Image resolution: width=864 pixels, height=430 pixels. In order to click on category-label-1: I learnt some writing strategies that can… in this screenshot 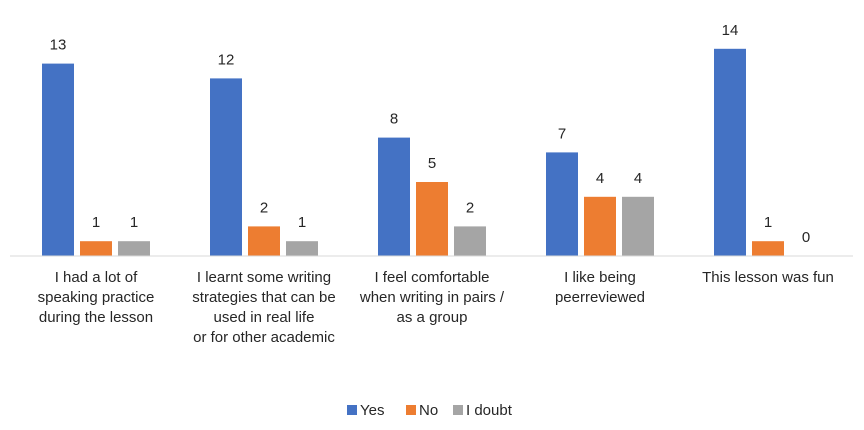, I will do `click(263, 307)`.